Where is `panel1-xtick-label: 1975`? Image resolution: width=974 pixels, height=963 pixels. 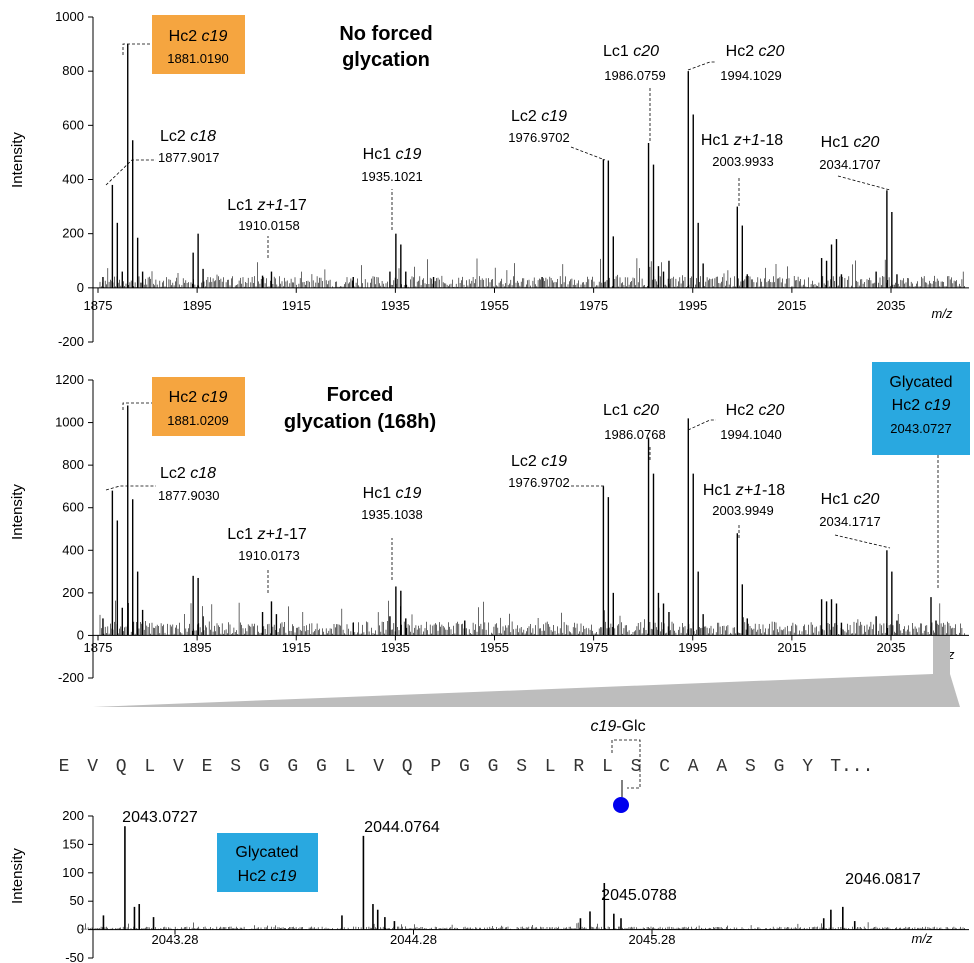 panel1-xtick-label: 1975 is located at coordinates (593, 305).